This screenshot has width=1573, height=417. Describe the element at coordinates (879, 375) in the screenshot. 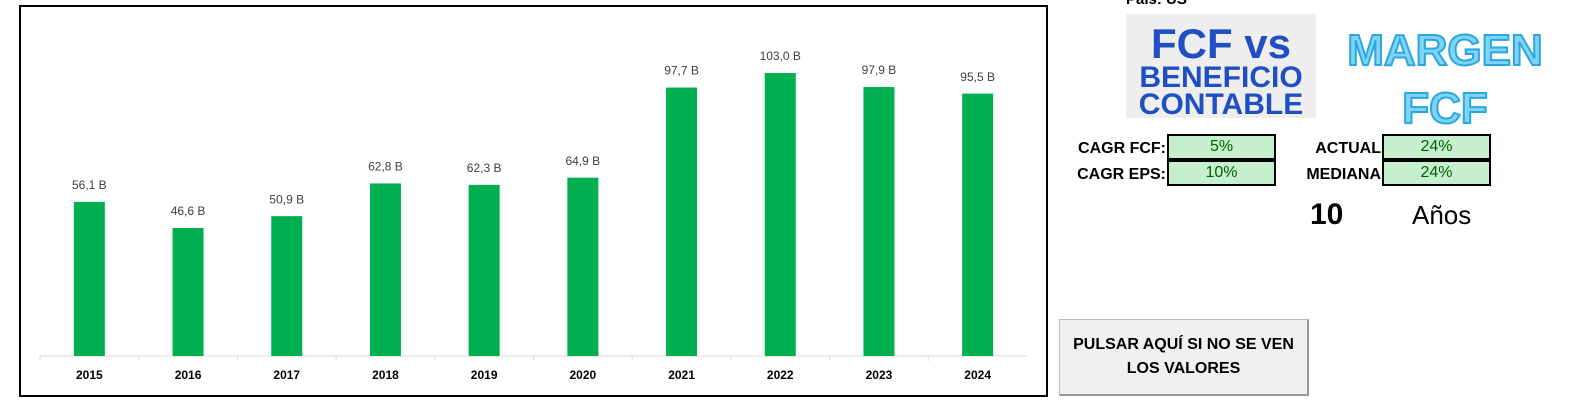

I see `x-tick-label: 2023` at that location.